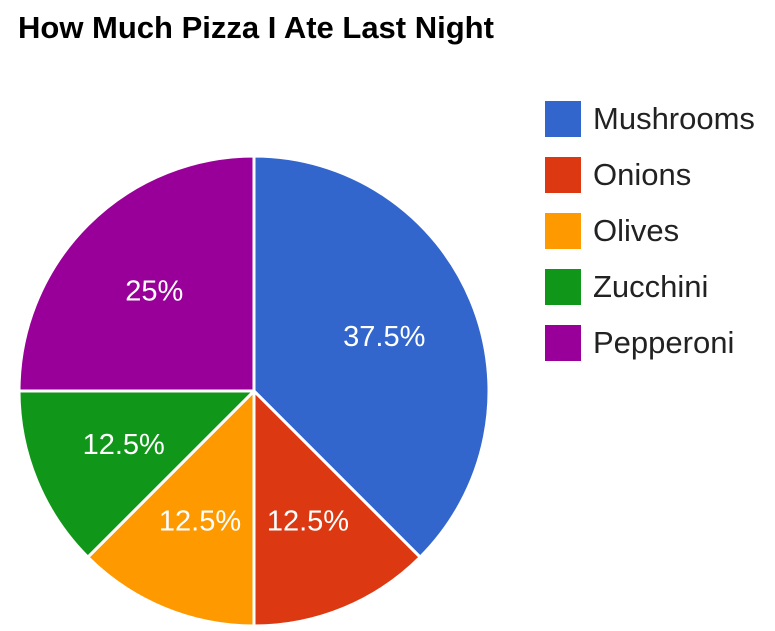 Image resolution: width=775 pixels, height=631 pixels. Describe the element at coordinates (256, 27) in the screenshot. I see `chart-title: How Much Pizza I Ate Last Night` at that location.